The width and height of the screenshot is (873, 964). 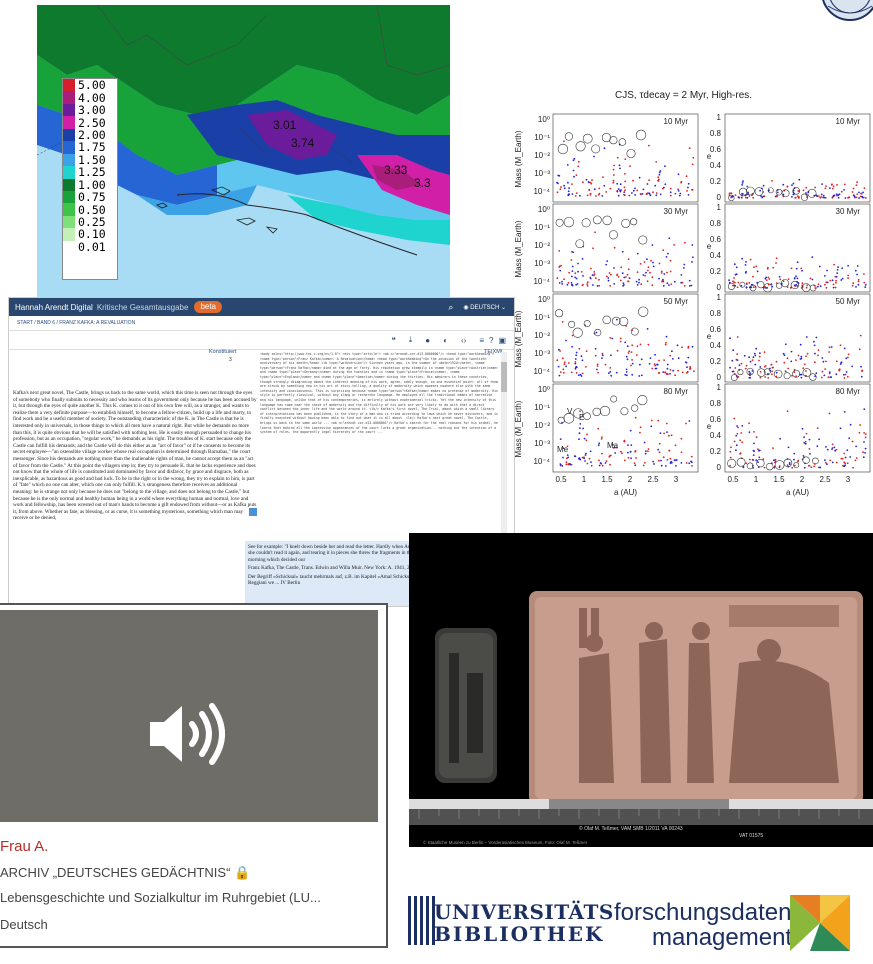 What do you see at coordinates (410, 339) in the screenshot?
I see `download-icon: ⤓` at bounding box center [410, 339].